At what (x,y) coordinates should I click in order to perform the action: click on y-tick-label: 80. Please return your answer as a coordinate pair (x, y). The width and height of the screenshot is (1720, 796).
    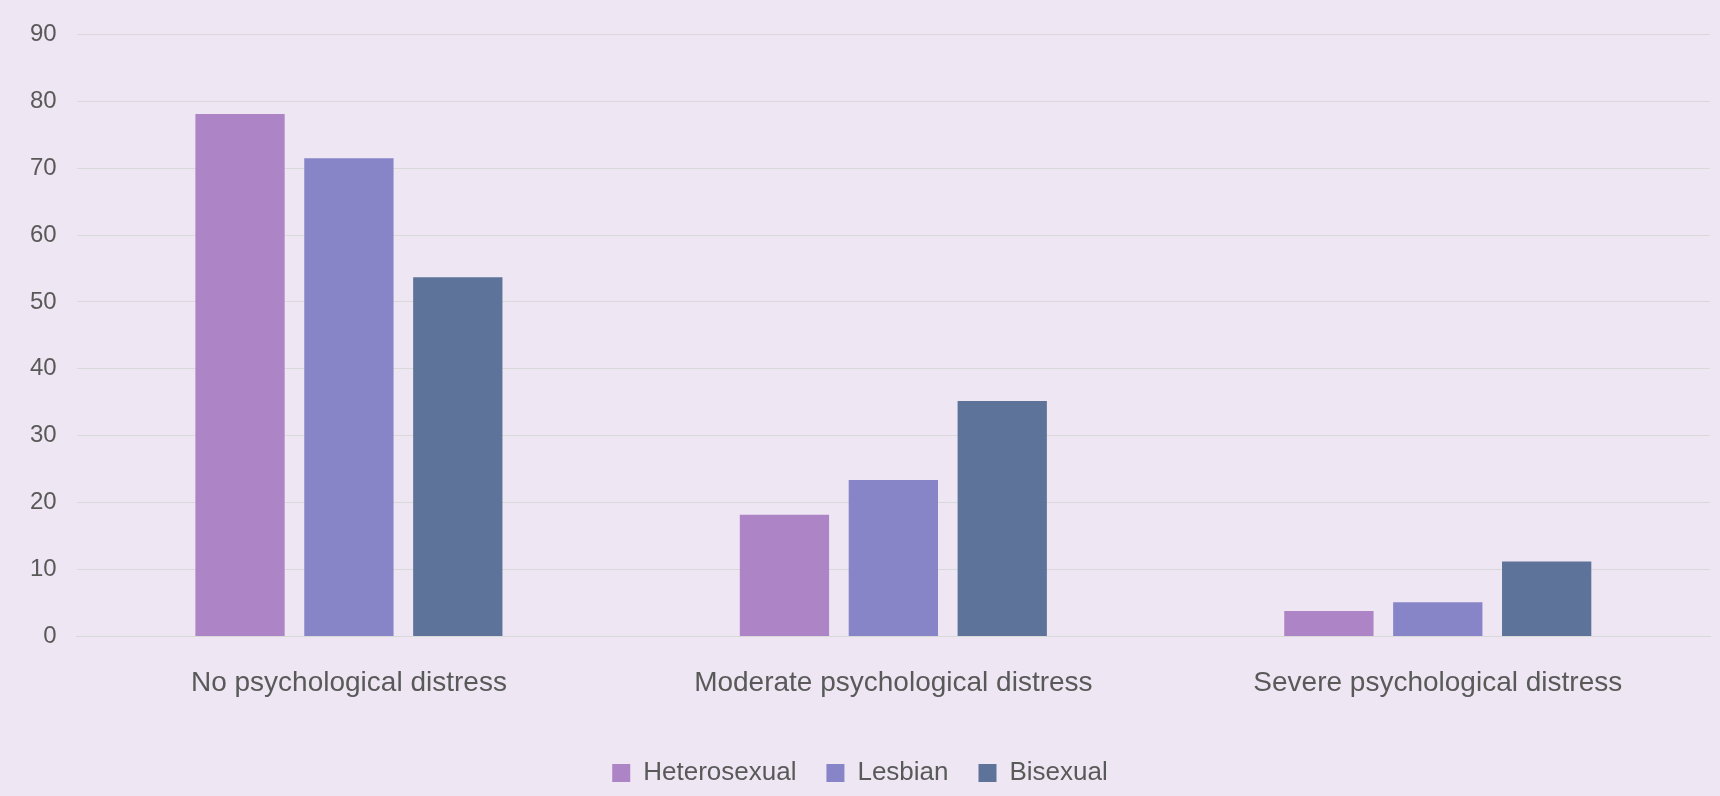
    Looking at the image, I should click on (43, 99).